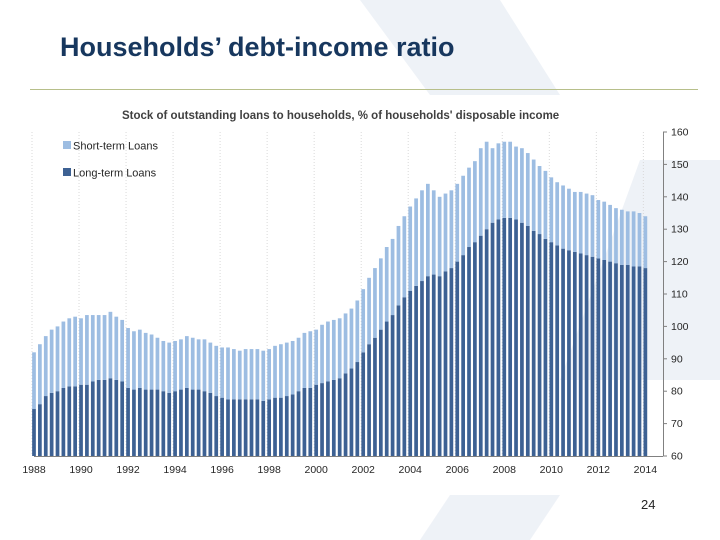 The width and height of the screenshot is (720, 540). I want to click on slide-title: Households’ debt-income ratio, so click(257, 47).